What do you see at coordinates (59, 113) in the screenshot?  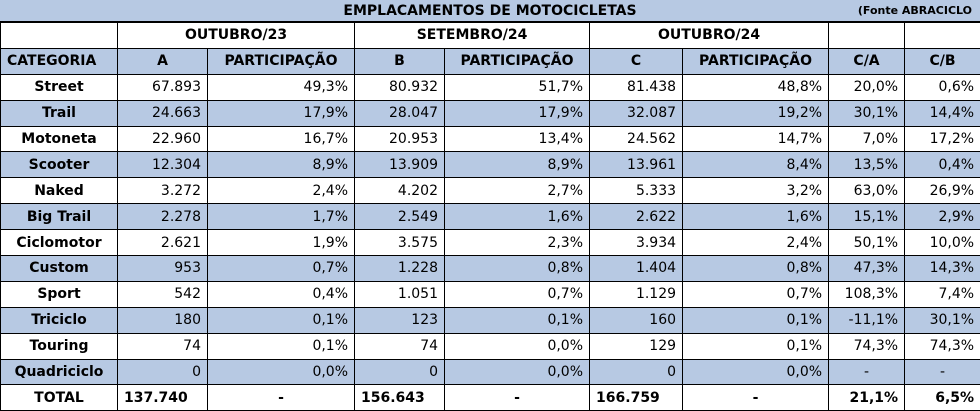 I see `category-cell: Trail` at bounding box center [59, 113].